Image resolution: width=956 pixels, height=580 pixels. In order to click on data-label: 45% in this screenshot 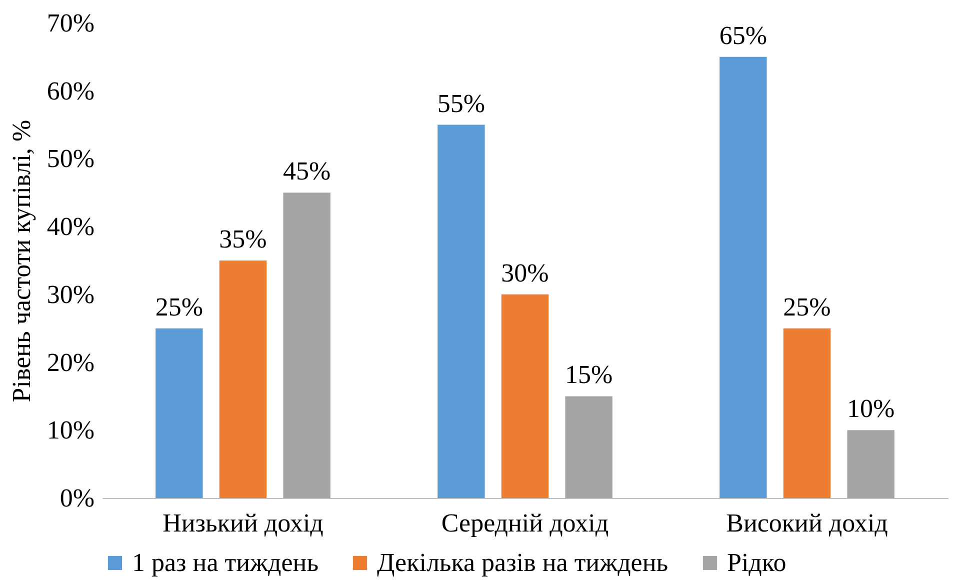, I will do `click(306, 171)`.